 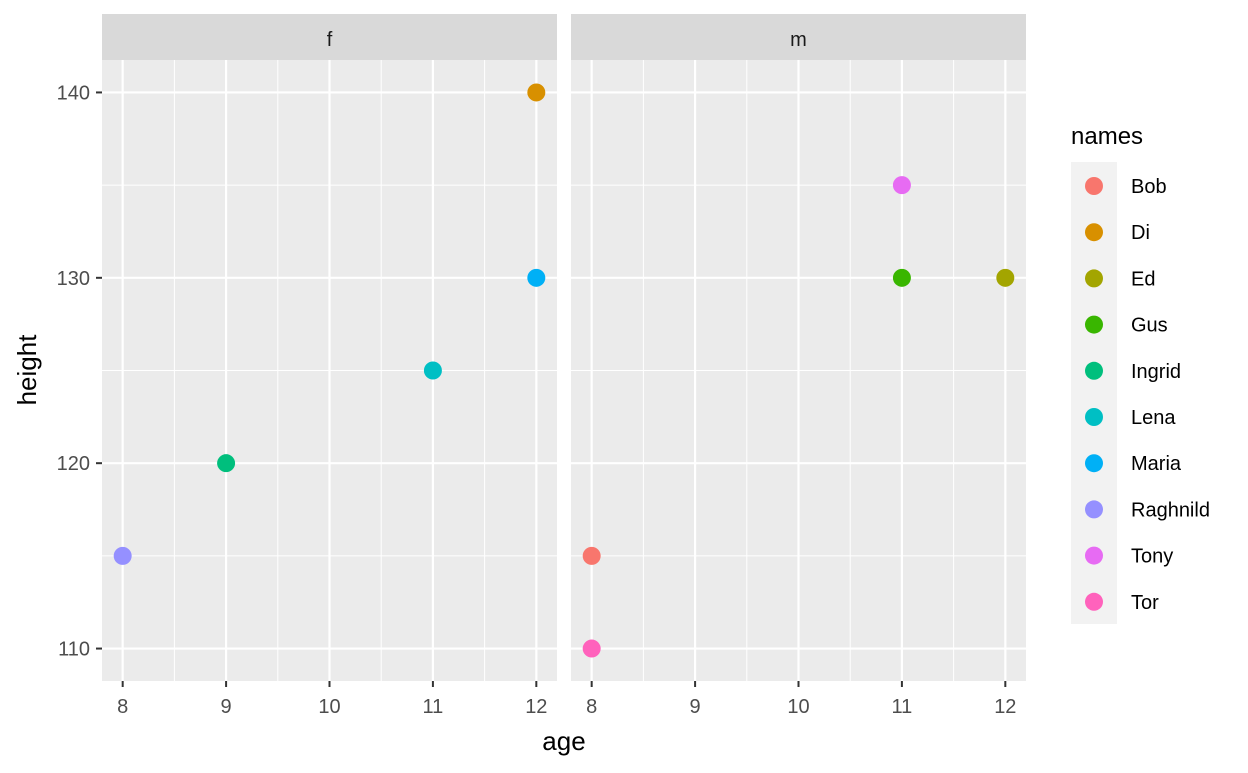 I want to click on legend-item-gus: Gus, so click(x=1126, y=326).